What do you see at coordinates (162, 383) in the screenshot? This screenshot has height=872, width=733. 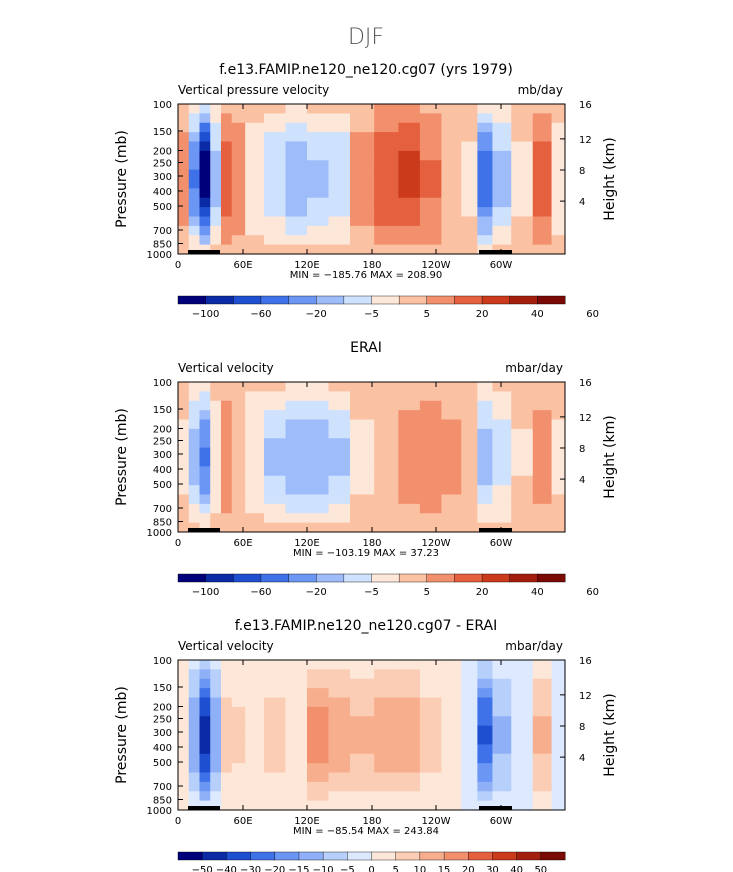 I see `y-tick-label: 100` at bounding box center [162, 383].